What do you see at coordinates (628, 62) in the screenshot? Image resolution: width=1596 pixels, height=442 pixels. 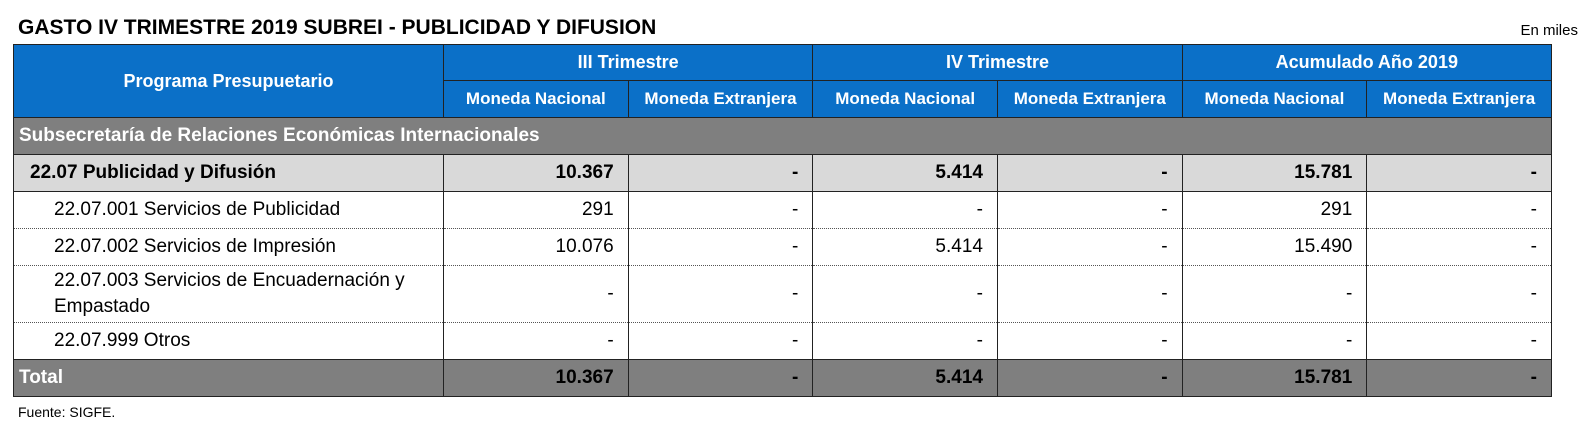 I see `column-group-q3: III Trimestre` at bounding box center [628, 62].